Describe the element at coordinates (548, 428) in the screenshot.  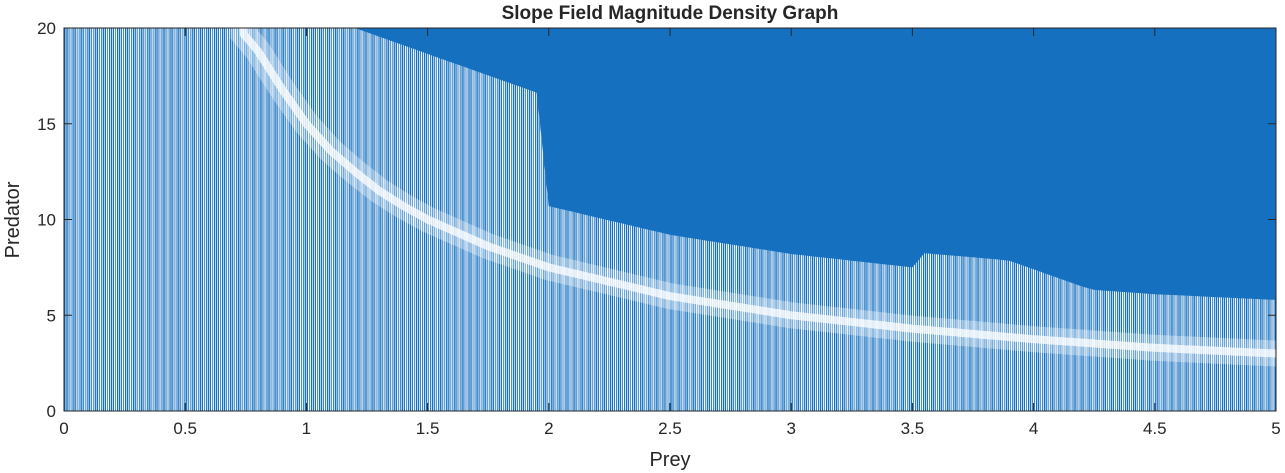
I see `x-tick-label: 2` at that location.